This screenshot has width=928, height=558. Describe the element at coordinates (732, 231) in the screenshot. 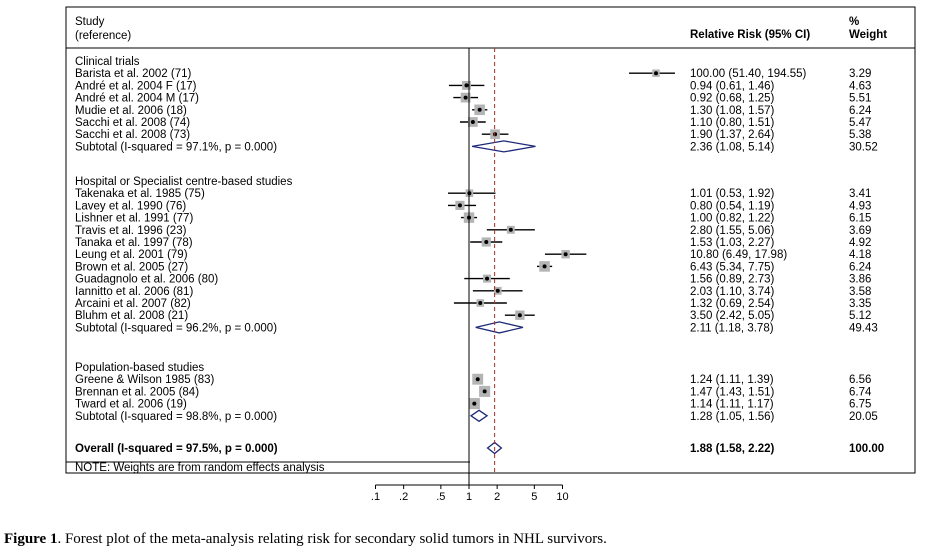

I see `study-ci: 2.80 (1.55, 5.06)` at that location.